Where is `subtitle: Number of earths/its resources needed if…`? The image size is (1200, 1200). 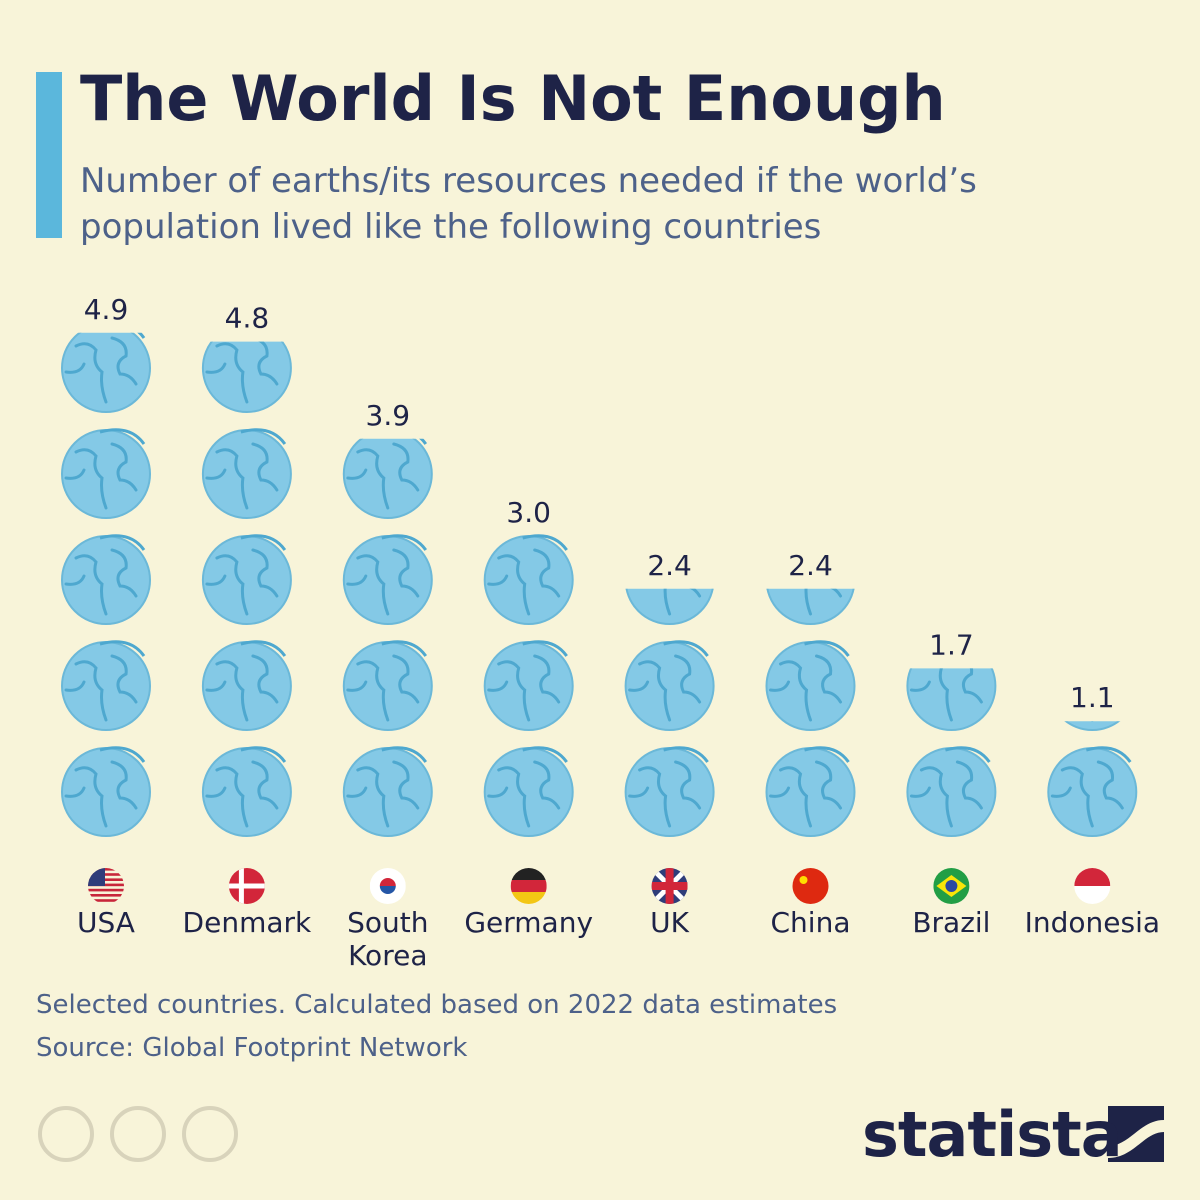 subtitle: Number of earths/its resources needed if… is located at coordinates (528, 204).